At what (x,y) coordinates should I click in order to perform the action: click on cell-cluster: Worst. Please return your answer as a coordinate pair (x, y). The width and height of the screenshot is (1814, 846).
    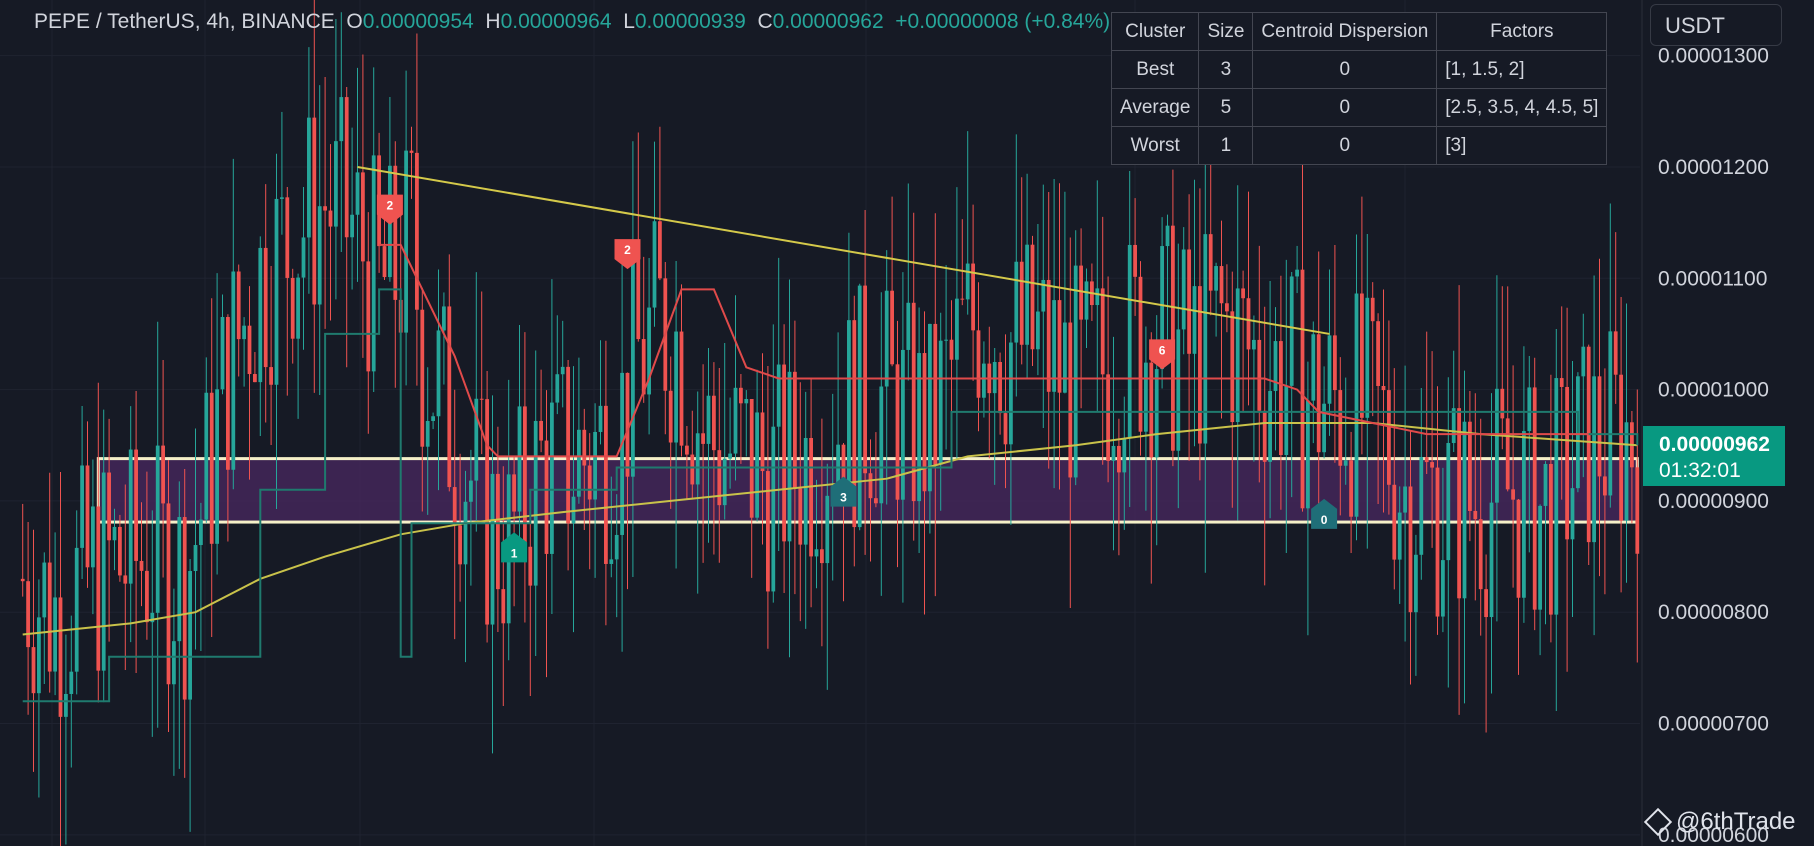
    Looking at the image, I should click on (1155, 145).